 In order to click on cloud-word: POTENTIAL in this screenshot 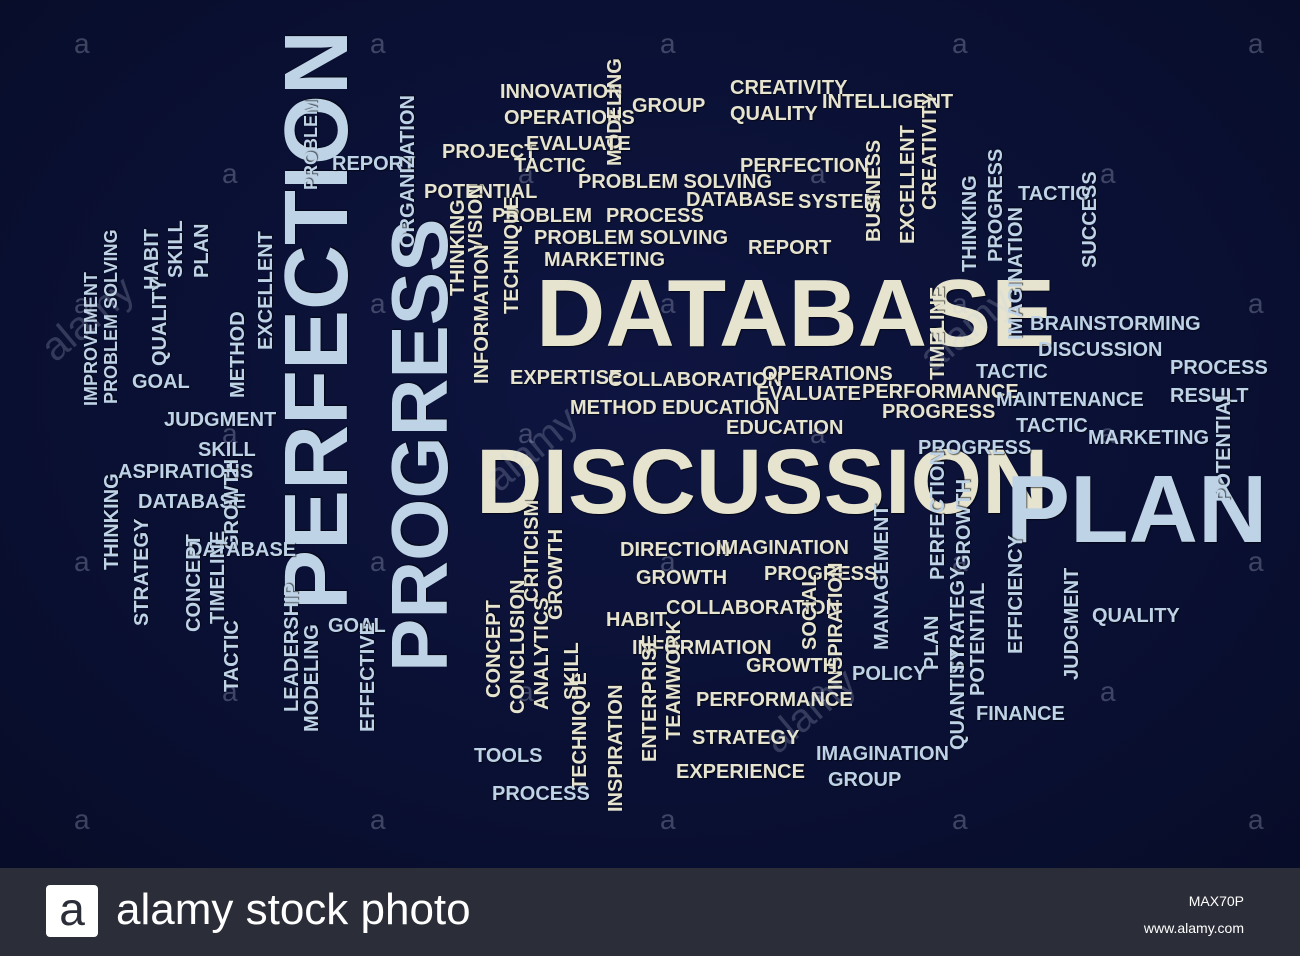, I will do `click(978, 639)`.